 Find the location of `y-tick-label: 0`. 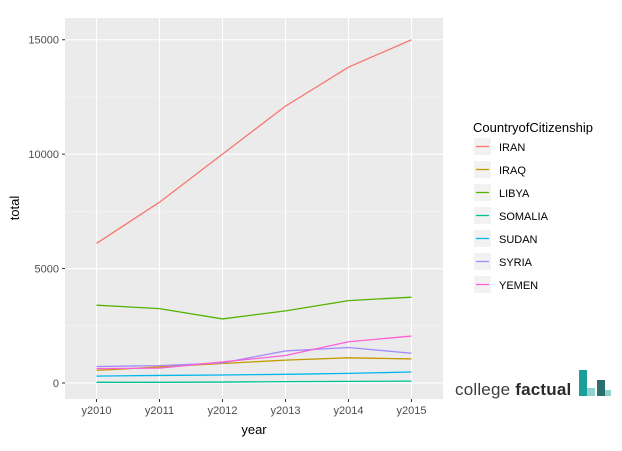

y-tick-label: 0 is located at coordinates (56, 384).